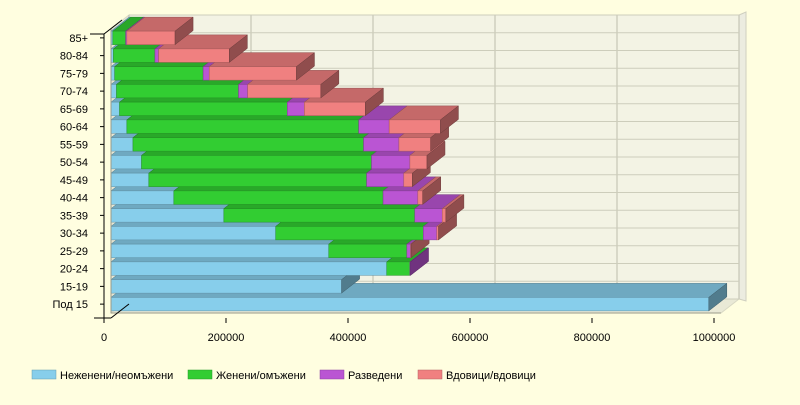 The height and width of the screenshot is (405, 800). Describe the element at coordinates (115, 108) in the screenshot. I see `bar-65-69-Неженени/неомъжени` at that location.